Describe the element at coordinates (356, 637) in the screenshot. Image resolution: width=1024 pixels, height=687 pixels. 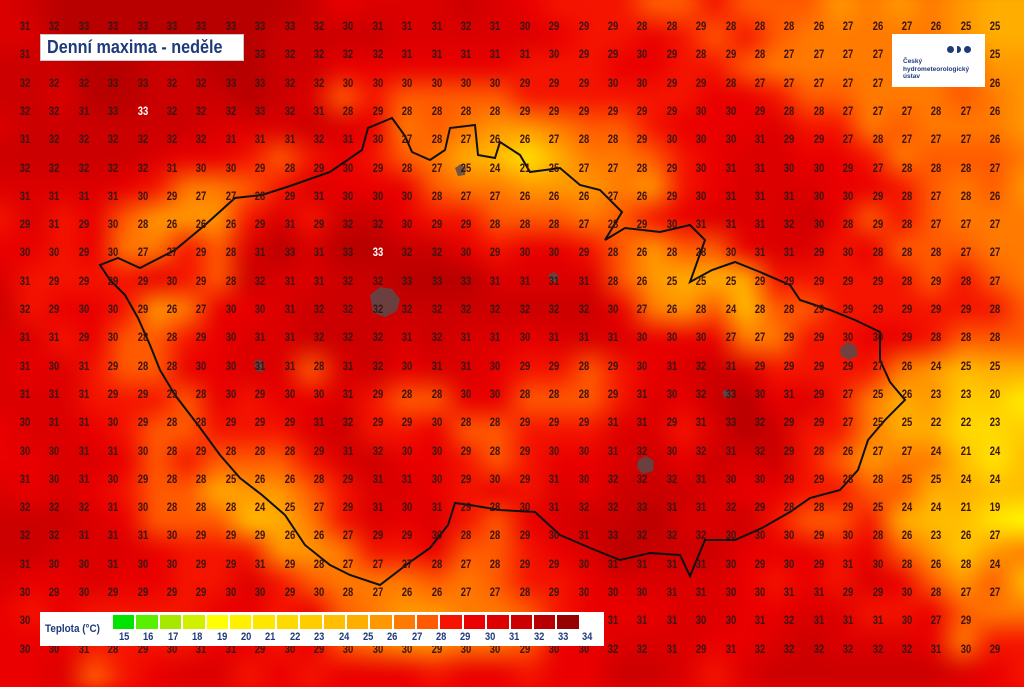
I see `legend-ticks: 15 16 17 18 19 20 21 22 23 24 25 26 27 28 29 30 31 32 33 34` at that location.